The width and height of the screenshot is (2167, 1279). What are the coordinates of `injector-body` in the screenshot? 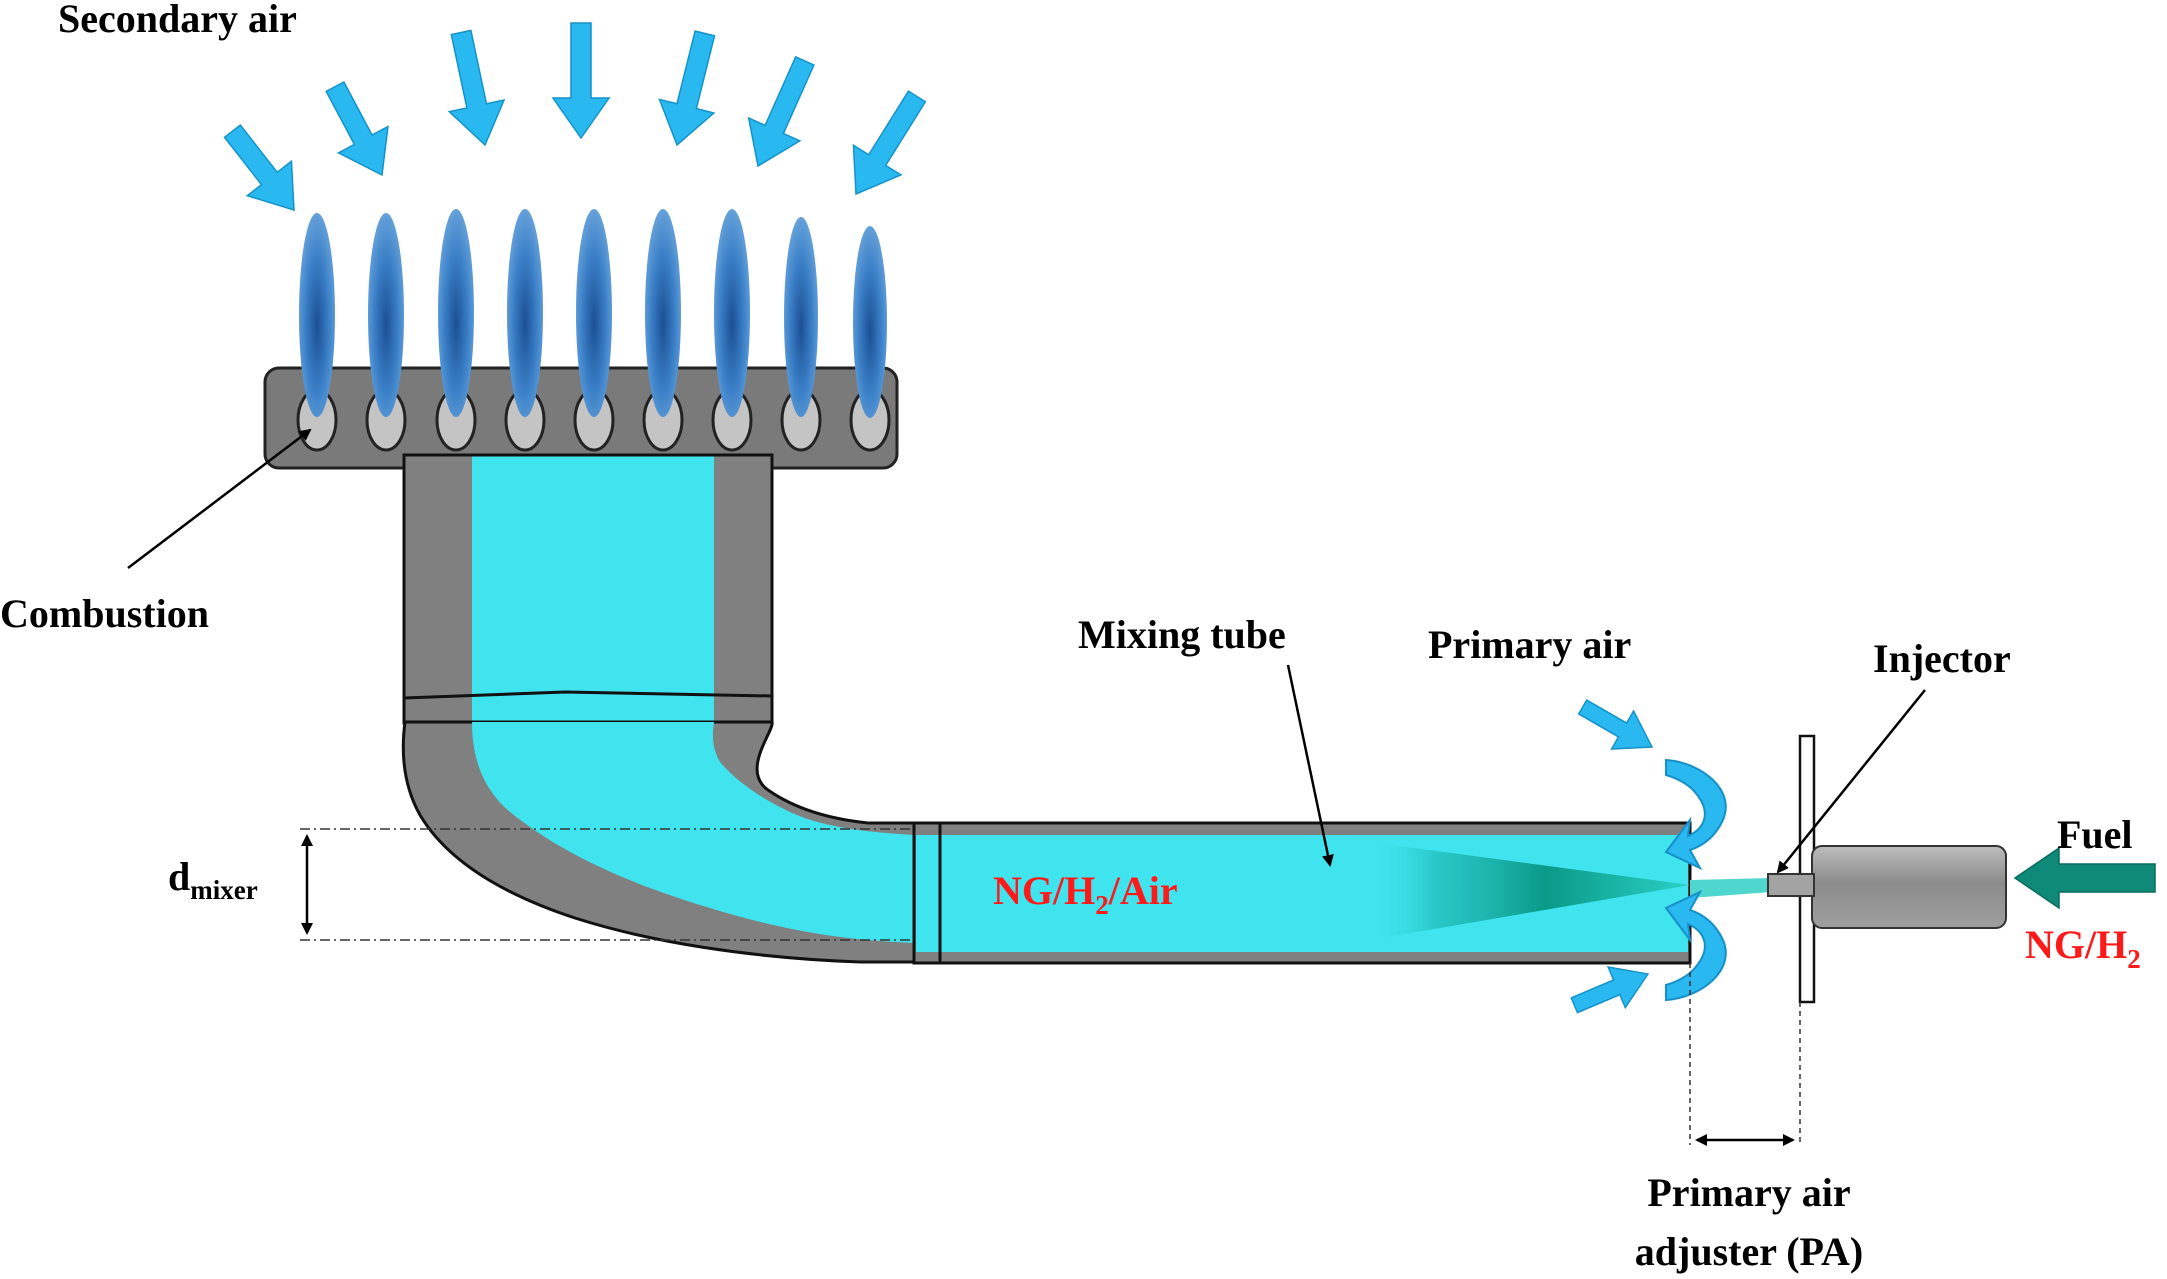 It's located at (1909, 887).